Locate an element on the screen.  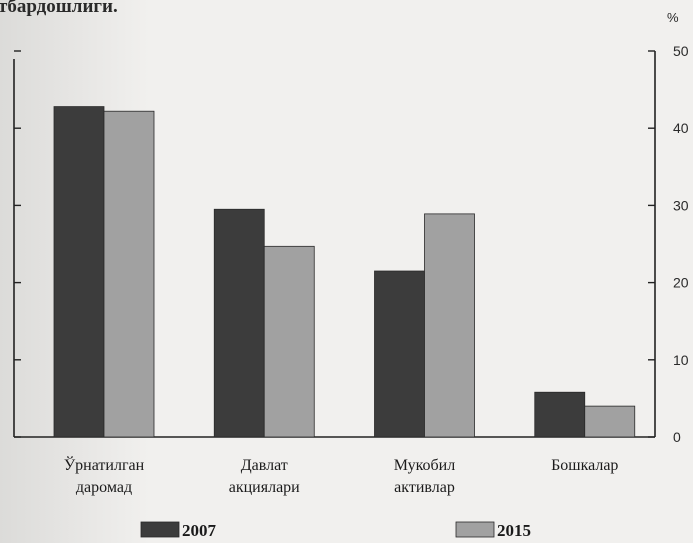
figure-caption: тбардошлиги. is located at coordinates (59, 8).